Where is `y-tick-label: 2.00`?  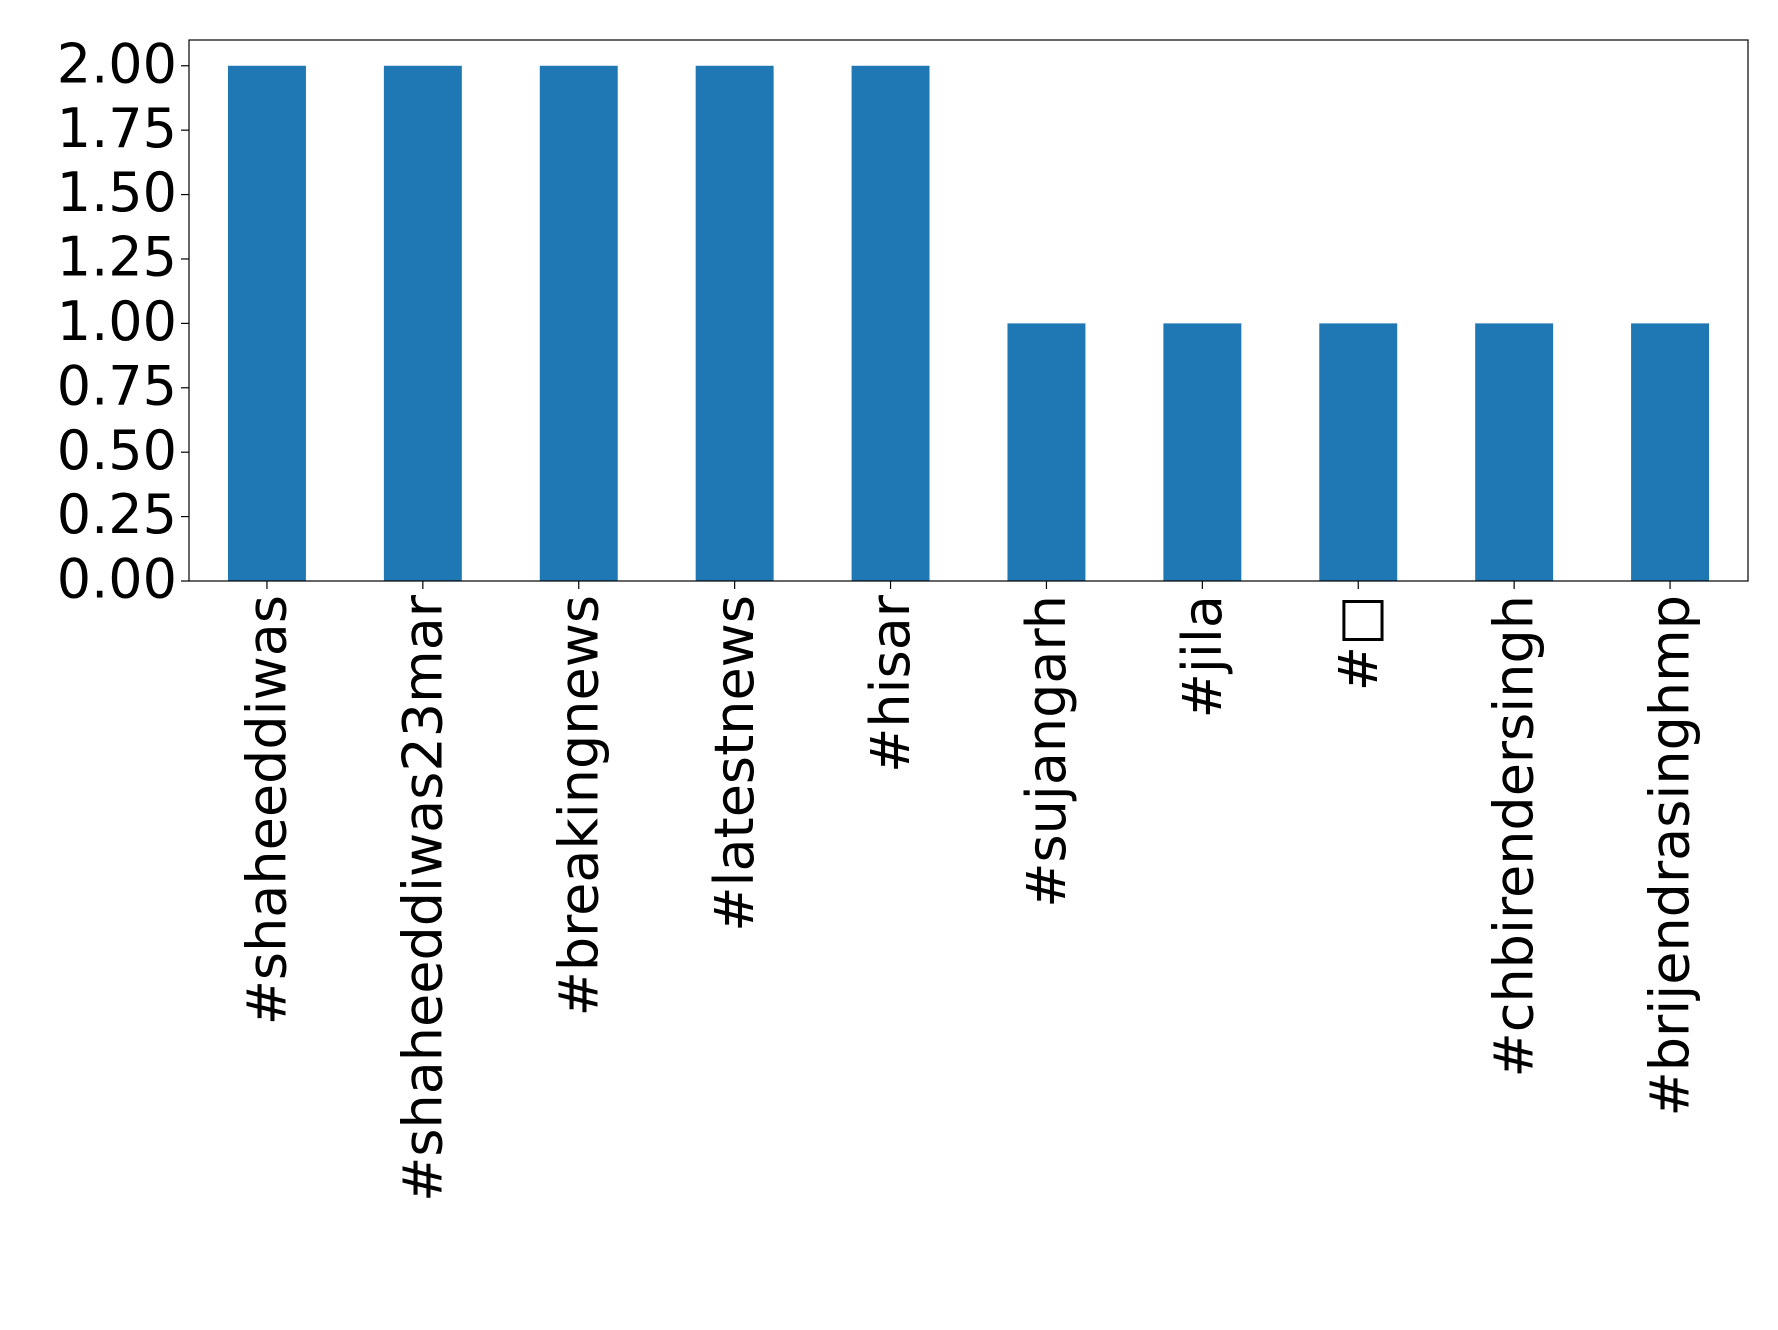 y-tick-label: 2.00 is located at coordinates (117, 63).